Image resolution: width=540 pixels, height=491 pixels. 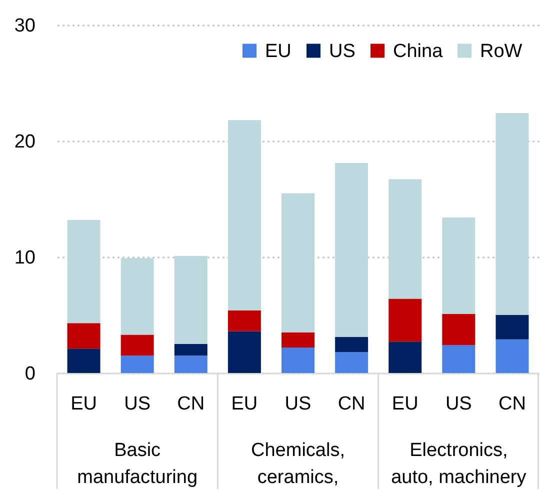 What do you see at coordinates (25, 258) in the screenshot?
I see `y-tick-label: 10` at bounding box center [25, 258].